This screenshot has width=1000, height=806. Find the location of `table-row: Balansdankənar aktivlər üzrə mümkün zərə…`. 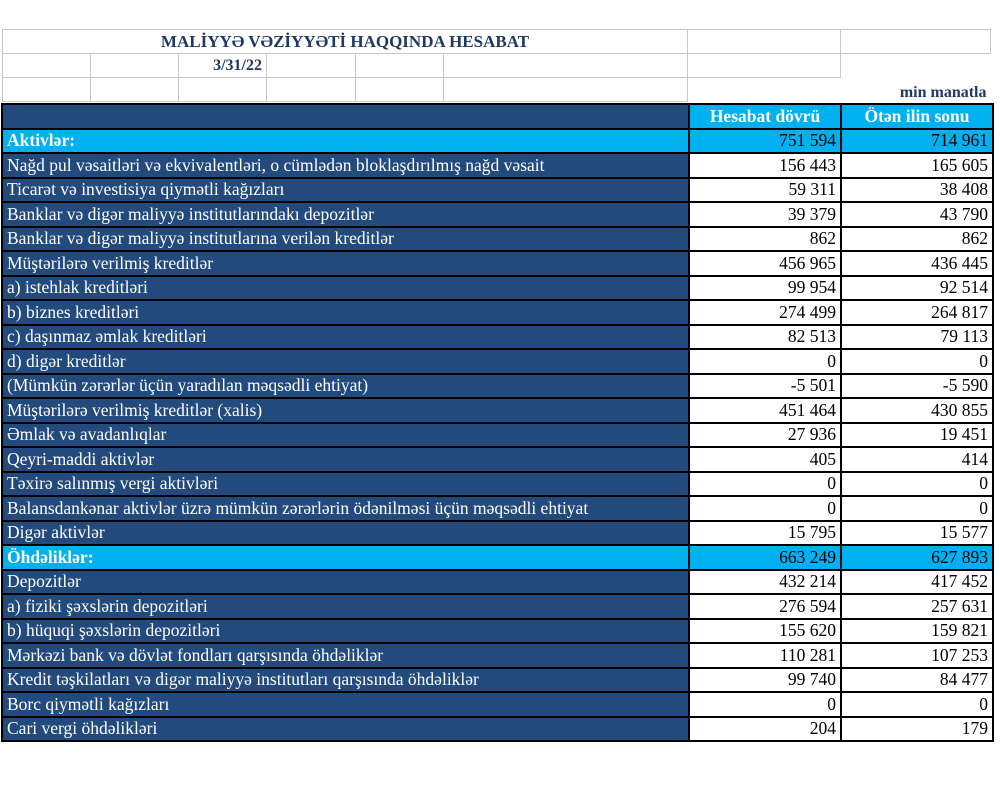

table-row: Balansdankənar aktivlər üzrə mümkün zərə… is located at coordinates (497, 508).